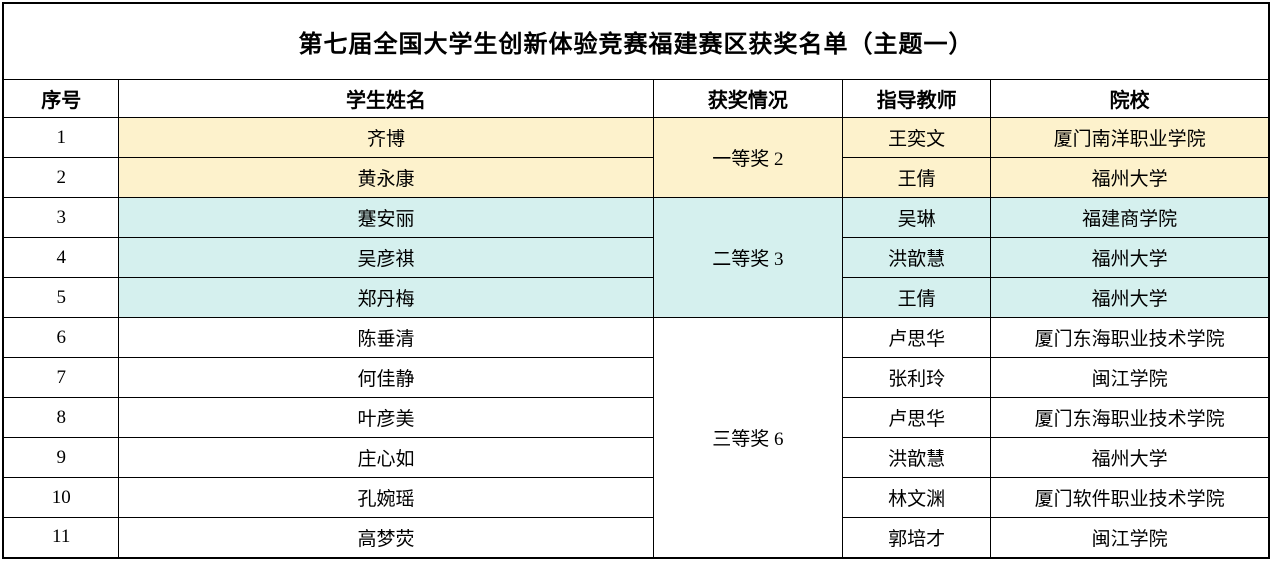 This screenshot has height=561, width=1274. I want to click on page-title: 第七届全国大学生创新体验竞赛福建赛区获奖名单（主题一）, so click(636, 41).